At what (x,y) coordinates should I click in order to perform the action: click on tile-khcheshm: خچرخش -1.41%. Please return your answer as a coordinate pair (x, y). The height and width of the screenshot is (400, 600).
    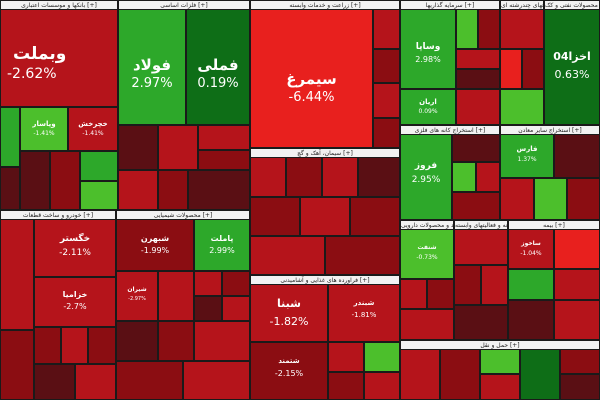
    Looking at the image, I should click on (93, 129).